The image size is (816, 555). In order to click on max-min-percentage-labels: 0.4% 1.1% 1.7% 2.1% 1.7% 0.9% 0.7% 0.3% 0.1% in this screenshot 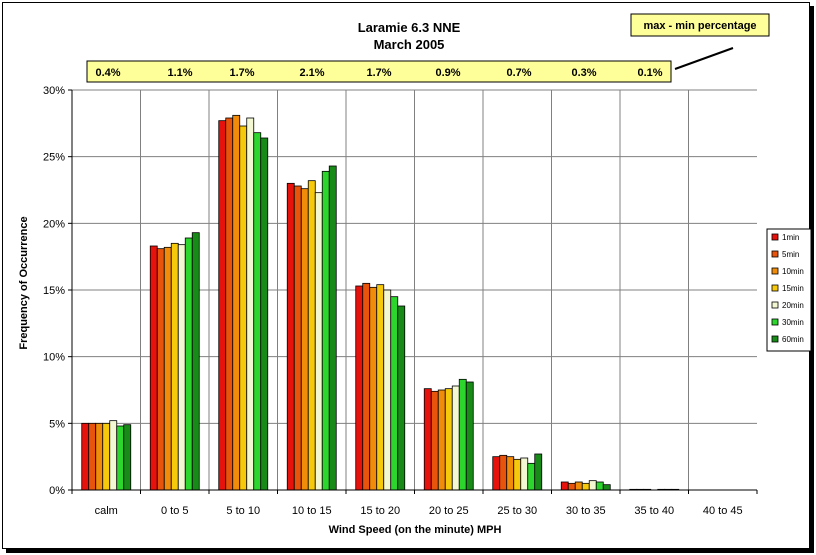, I will do `click(378, 73)`.